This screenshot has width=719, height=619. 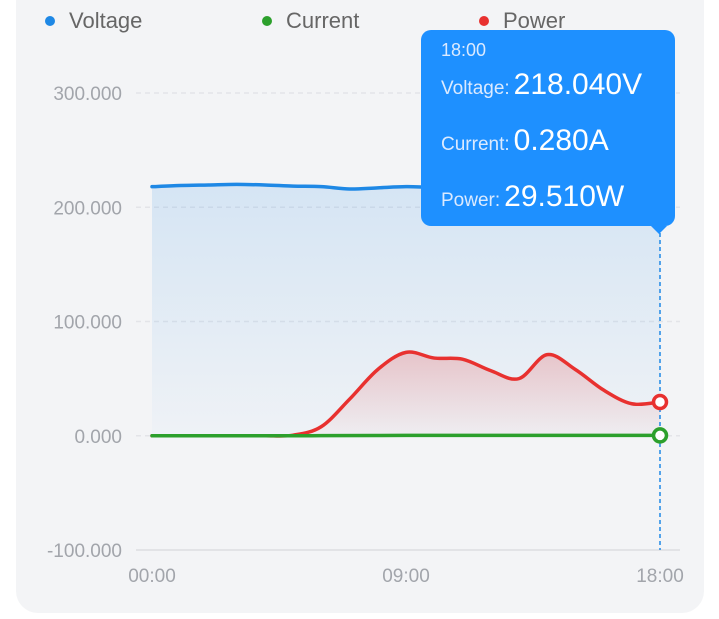 What do you see at coordinates (84, 551) in the screenshot?
I see `y-tick-label: -100.000` at bounding box center [84, 551].